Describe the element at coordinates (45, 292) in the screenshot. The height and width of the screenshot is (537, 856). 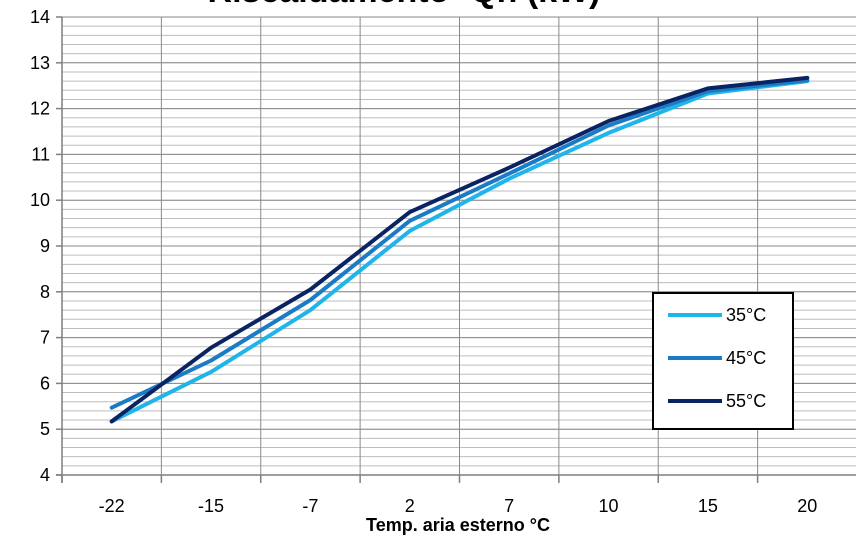
I see `y-tick-label: 8` at that location.